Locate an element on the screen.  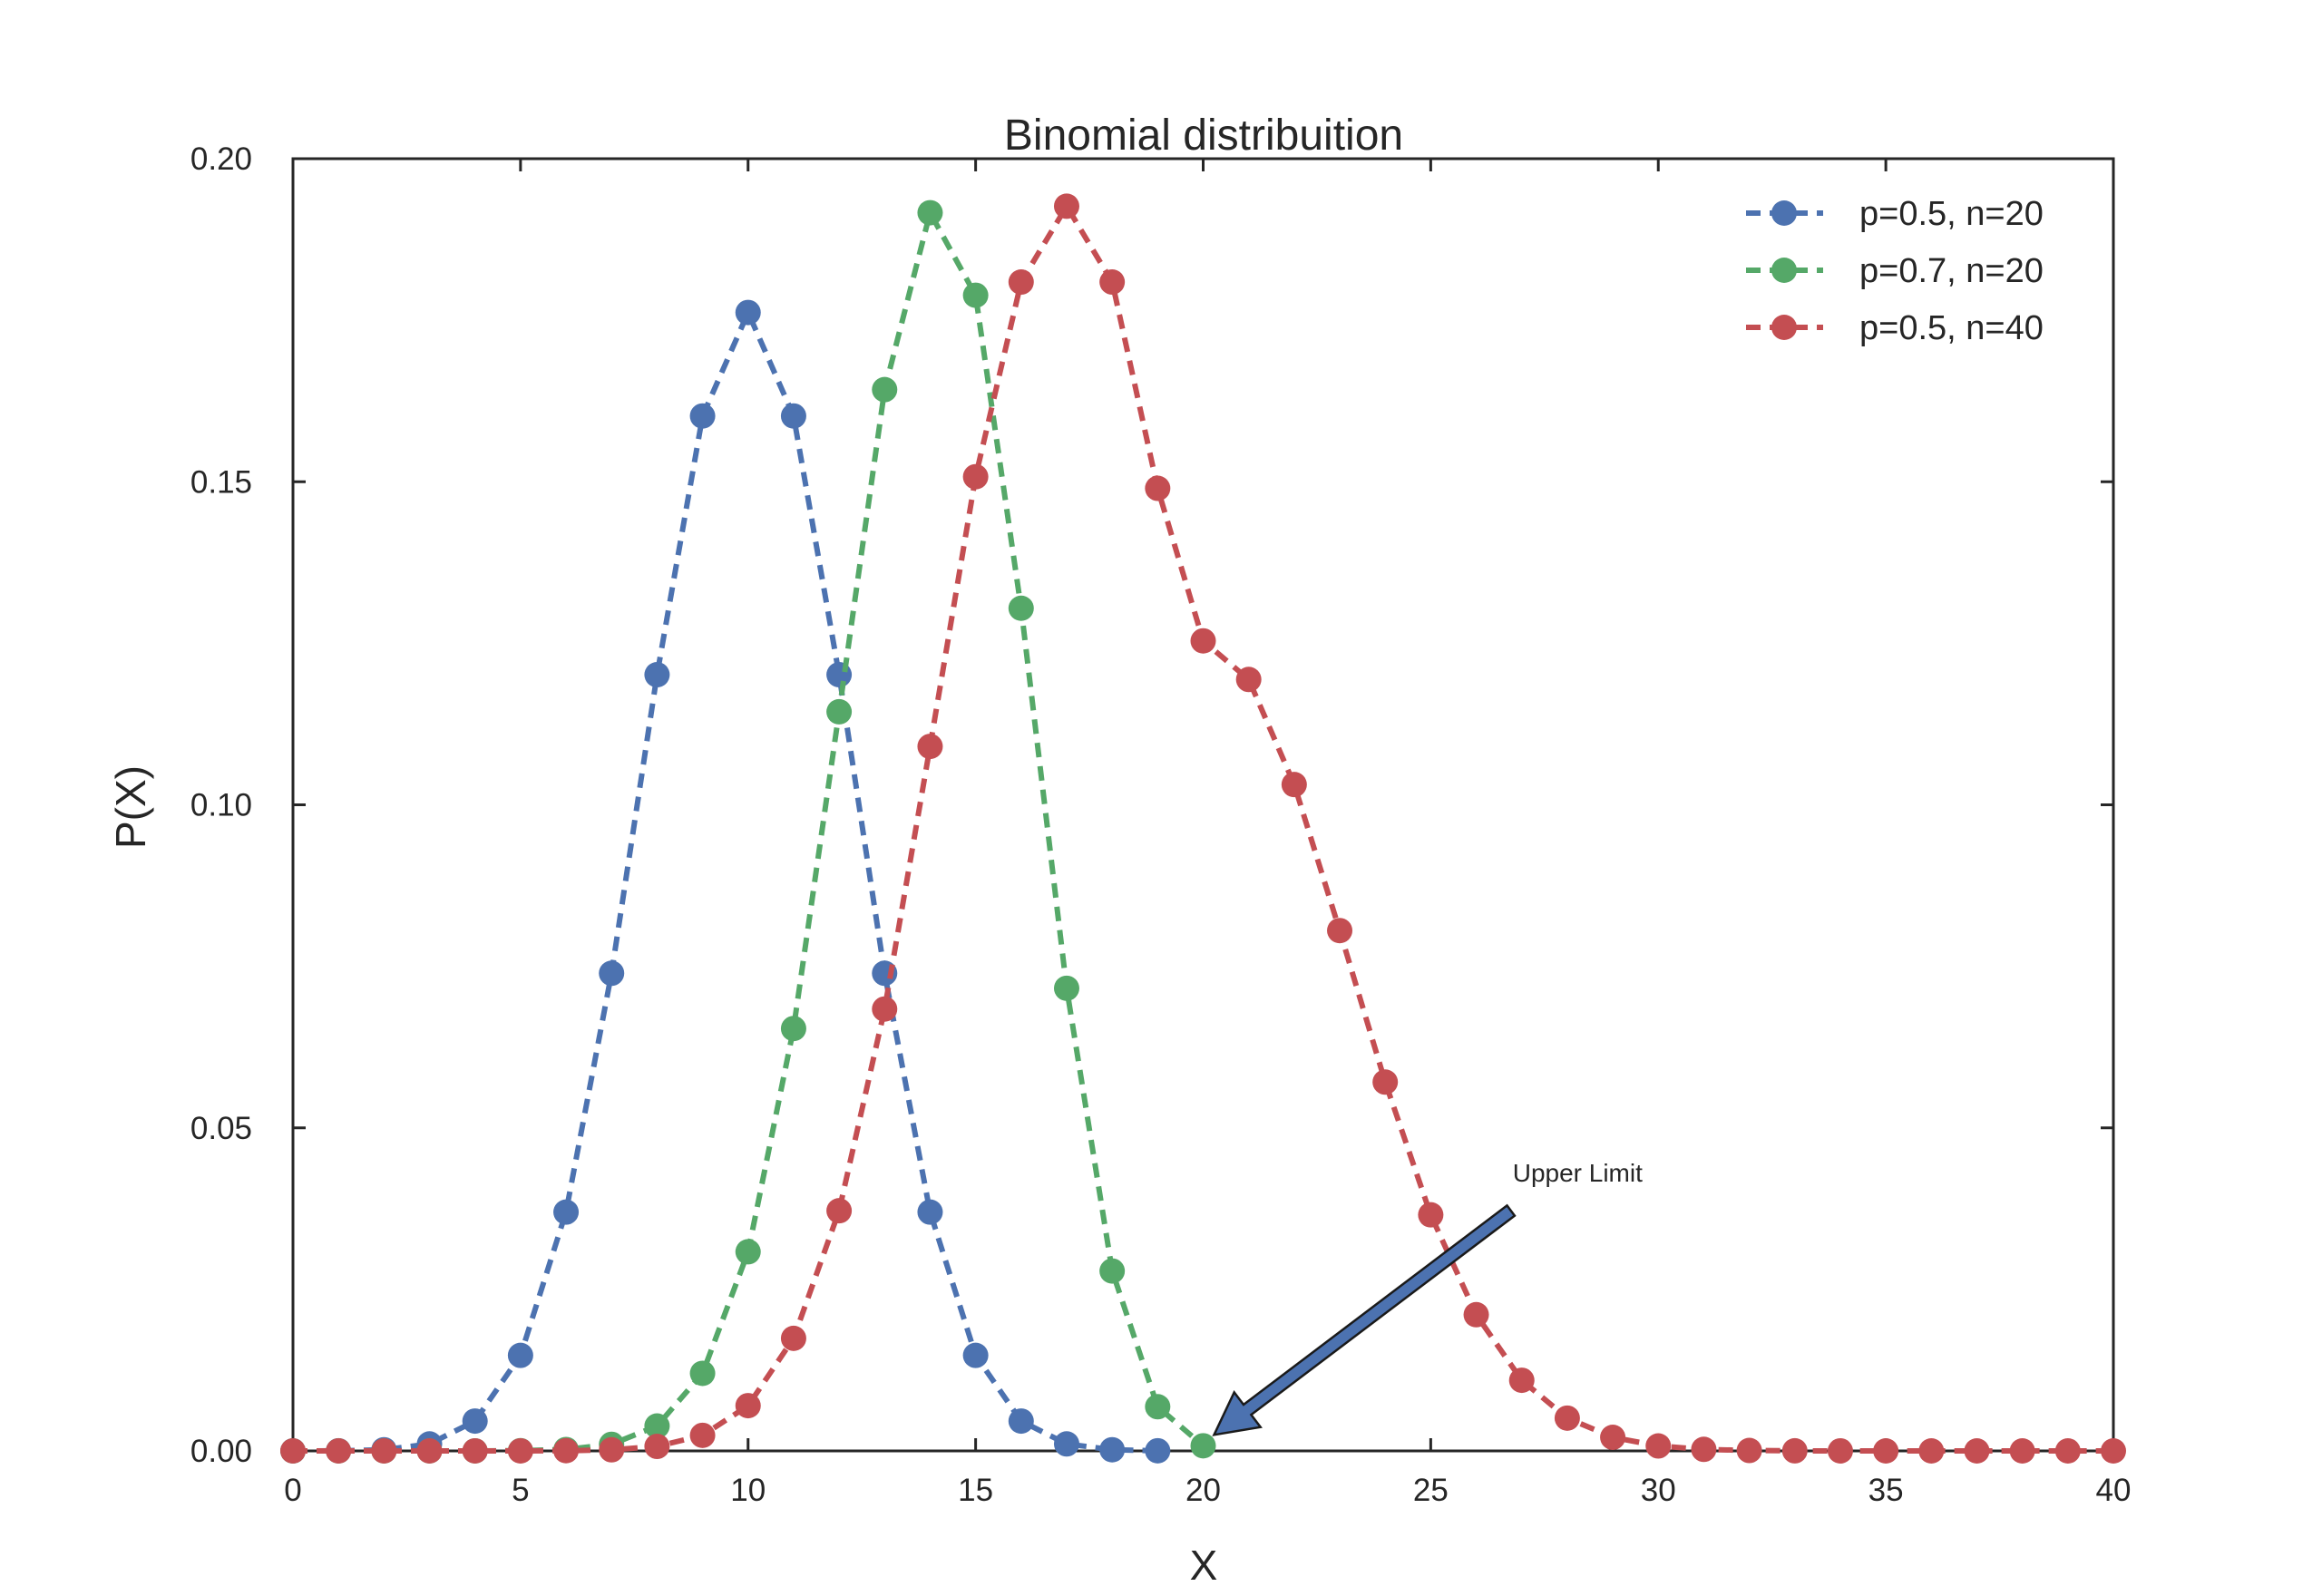
y-tick-label: 0.05 is located at coordinates (221, 1128).